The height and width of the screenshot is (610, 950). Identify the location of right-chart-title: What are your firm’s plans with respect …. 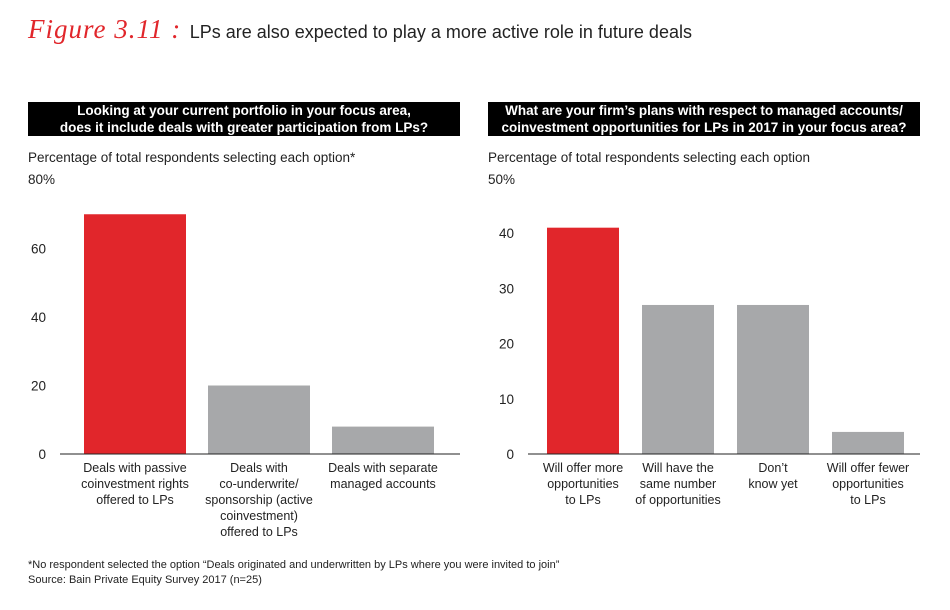
(704, 119).